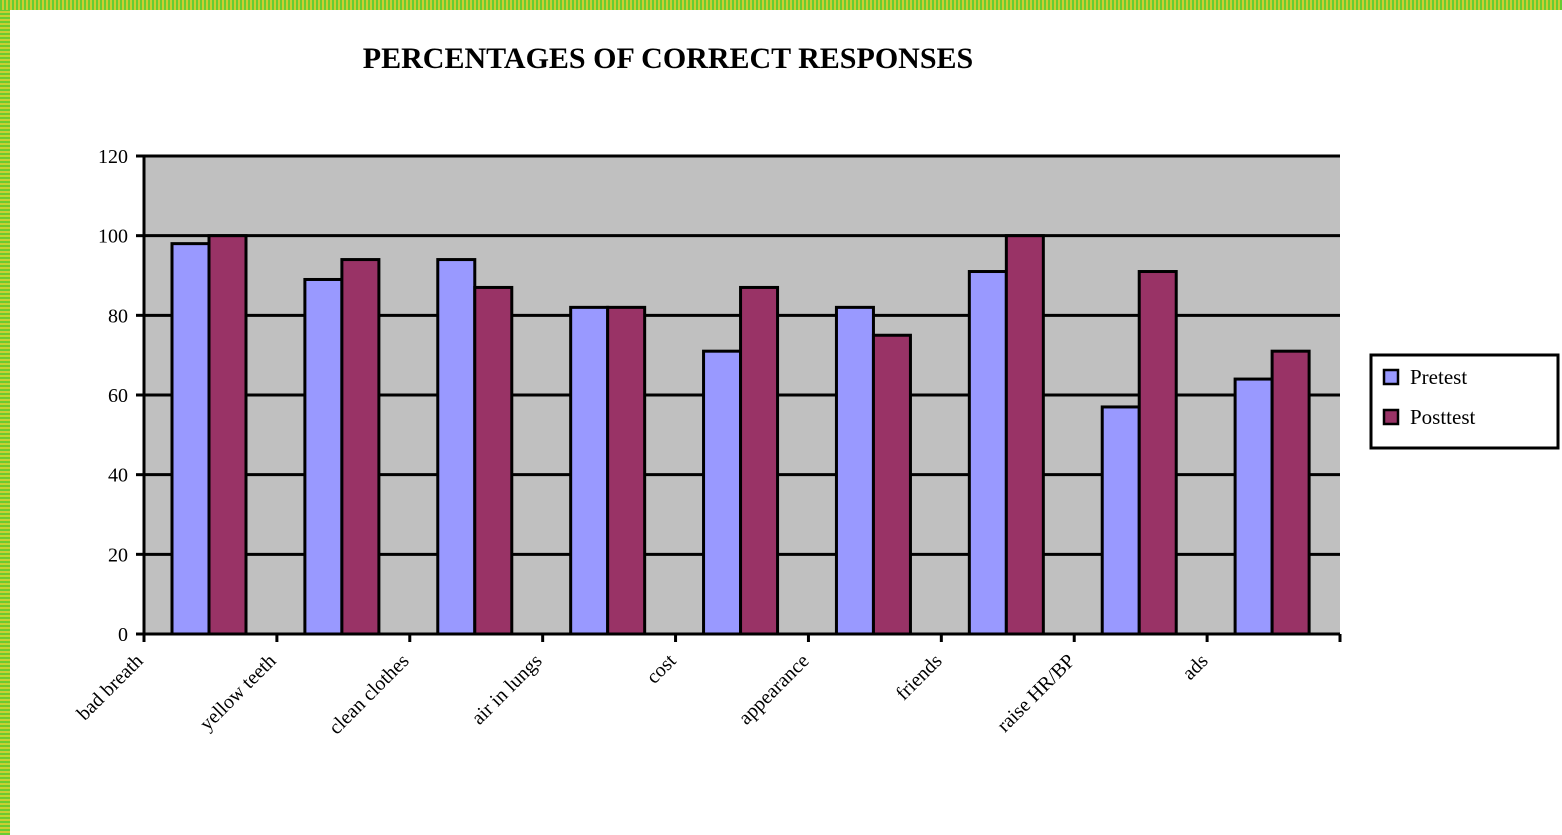 This screenshot has width=1562, height=835. Describe the element at coordinates (369, 694) in the screenshot. I see `x-tick-label: clean clothes` at that location.